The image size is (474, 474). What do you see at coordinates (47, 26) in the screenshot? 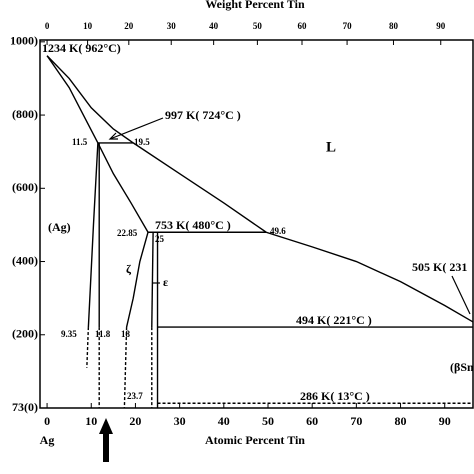
I see `x2-tick-label: 0` at bounding box center [47, 26].